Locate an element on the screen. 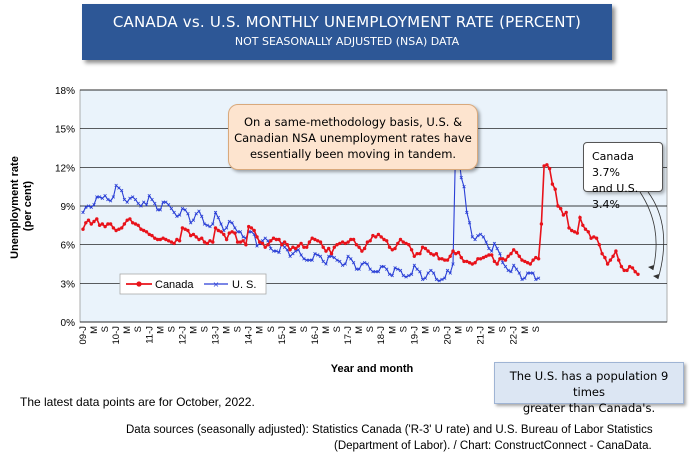  callout-arrows is located at coordinates (652, 235).